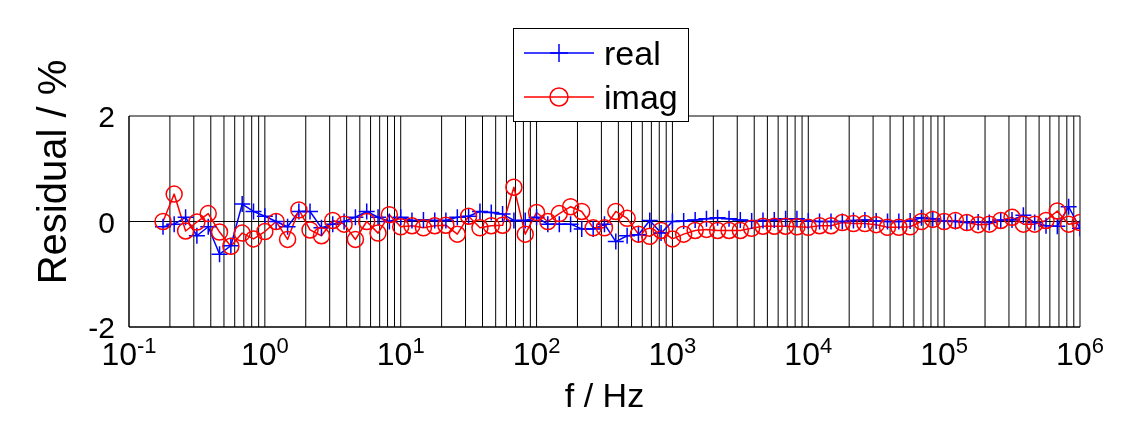 This screenshot has width=1130, height=425. Describe the element at coordinates (1080, 352) in the screenshot. I see `x-tick-label: 10$^{6}$` at that location.